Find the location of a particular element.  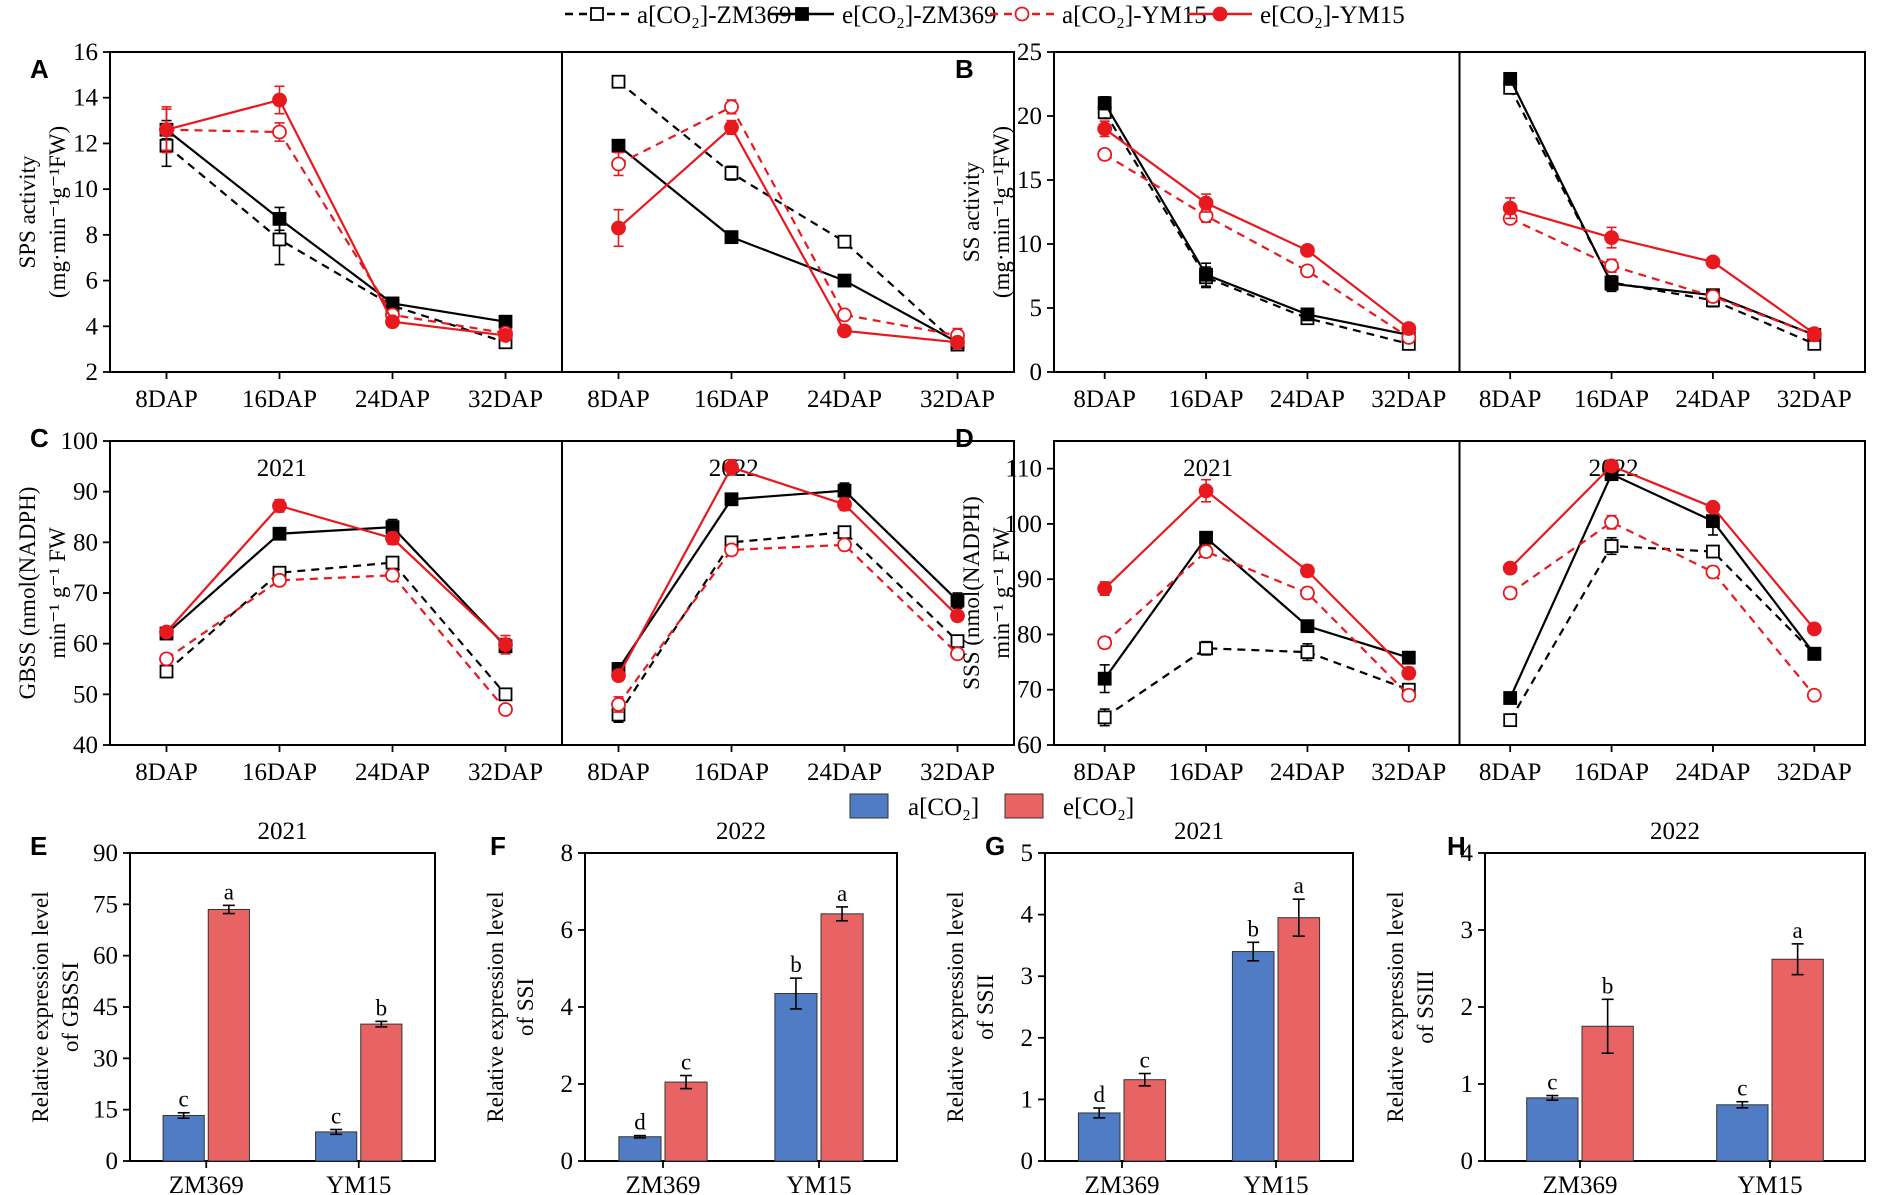

y-tick-label: 1 is located at coordinates (1027, 1099).